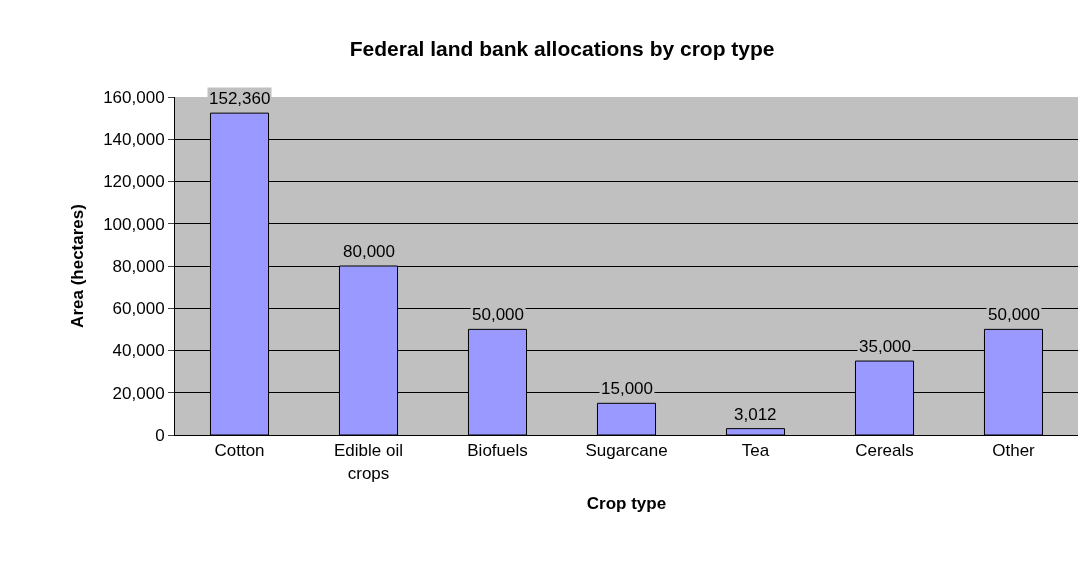  I want to click on data-label: 3,012, so click(755, 414).